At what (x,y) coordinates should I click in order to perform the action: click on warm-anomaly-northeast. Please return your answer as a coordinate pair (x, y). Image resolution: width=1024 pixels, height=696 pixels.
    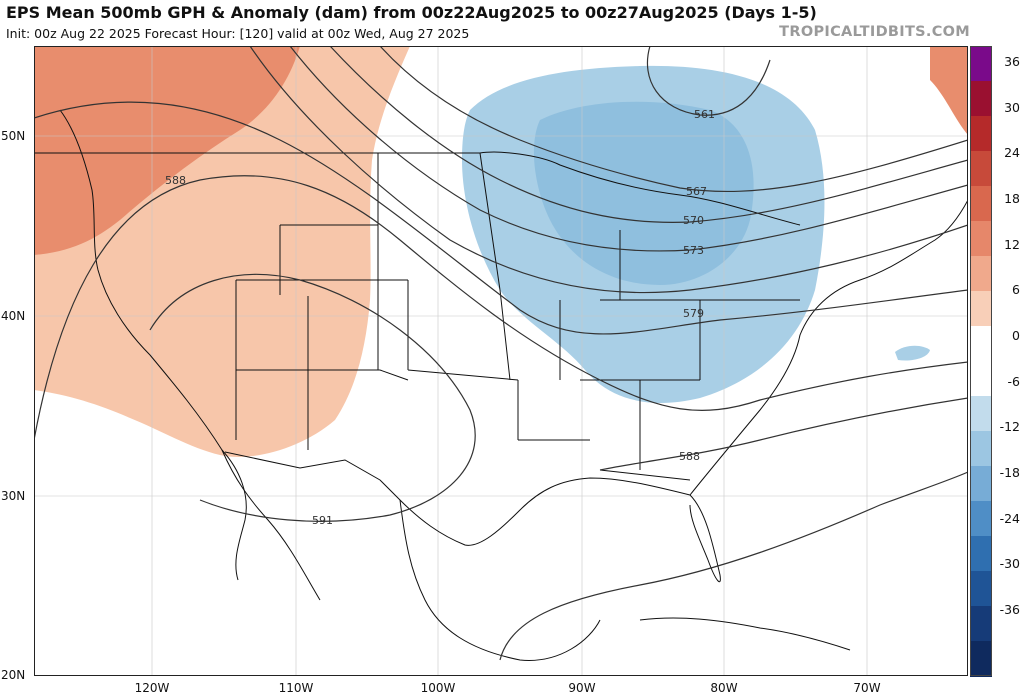
    Looking at the image, I should click on (949, 90).